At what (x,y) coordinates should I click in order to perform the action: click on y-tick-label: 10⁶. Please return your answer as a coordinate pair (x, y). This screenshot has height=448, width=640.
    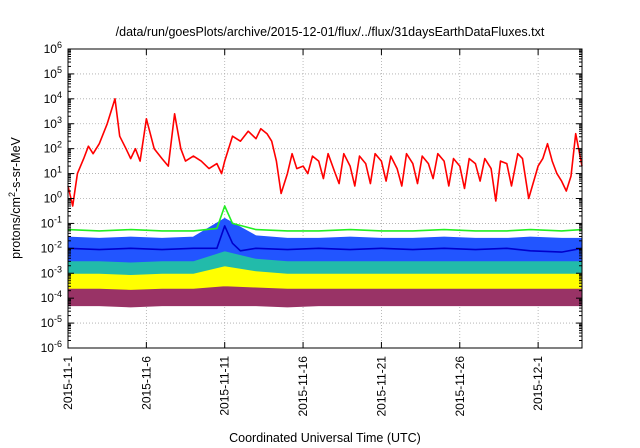
    Looking at the image, I should click on (53, 48).